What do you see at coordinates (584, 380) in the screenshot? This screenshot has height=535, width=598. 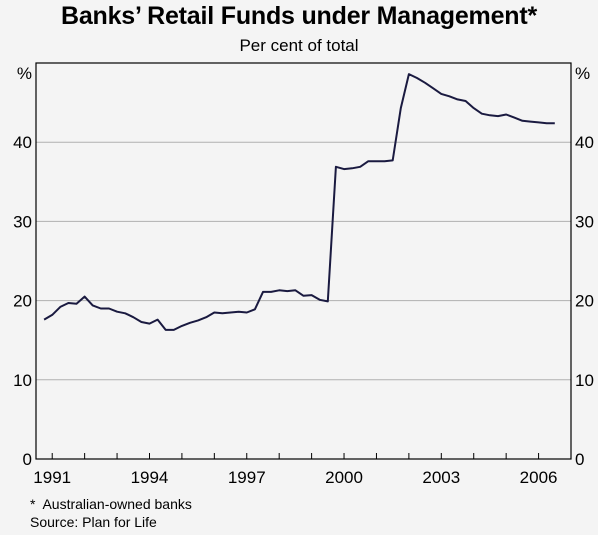 I see `y-tick-label-right: 10` at bounding box center [584, 380].